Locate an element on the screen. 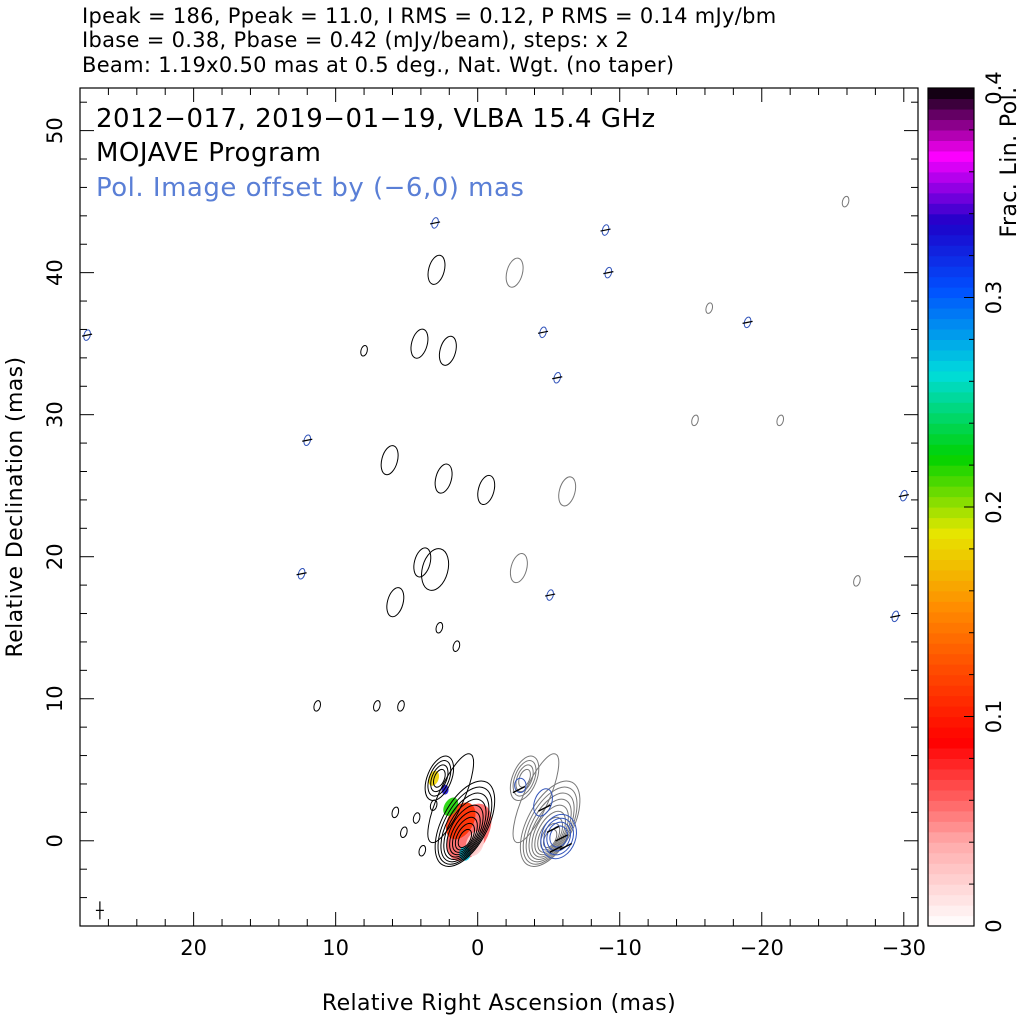 The height and width of the screenshot is (1020, 1027). y-tick-label: 0 is located at coordinates (55, 840).